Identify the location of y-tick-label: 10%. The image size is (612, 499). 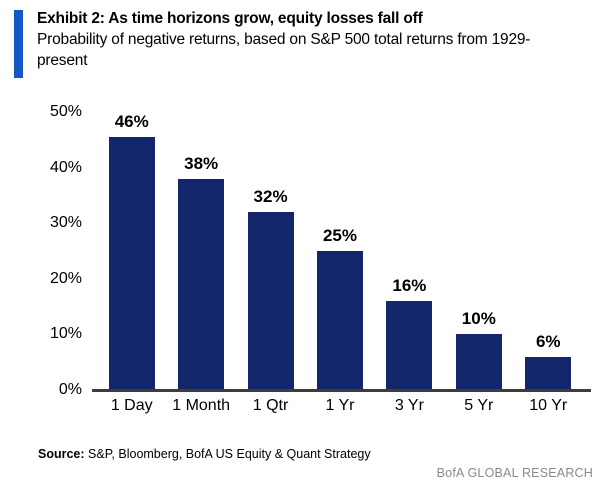
(65, 334).